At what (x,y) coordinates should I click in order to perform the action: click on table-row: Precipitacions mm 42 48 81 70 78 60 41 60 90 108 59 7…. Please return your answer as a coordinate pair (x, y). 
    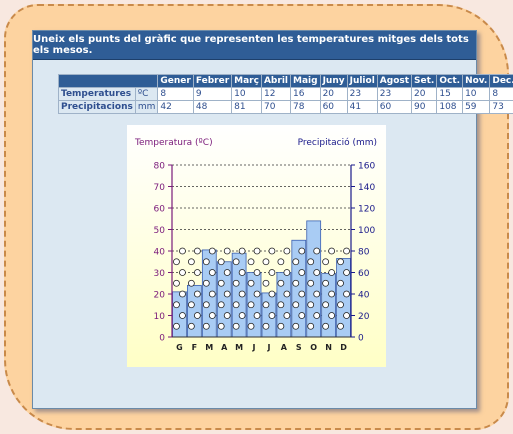
    Looking at the image, I should click on (285, 107).